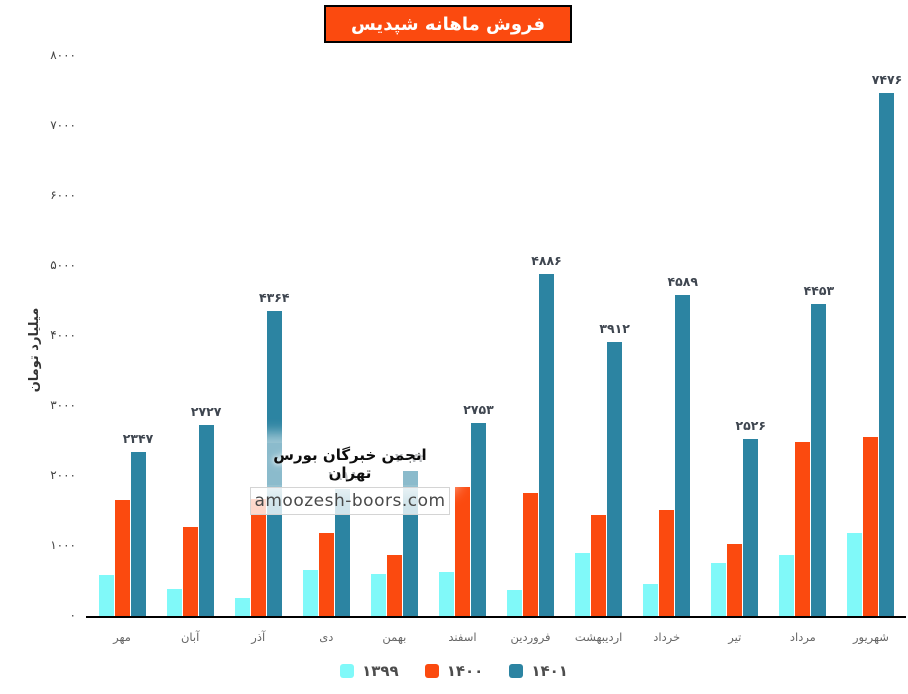  What do you see at coordinates (614, 329) in the screenshot?
I see `bar-value-label: ۳۹۱۲` at bounding box center [614, 329].